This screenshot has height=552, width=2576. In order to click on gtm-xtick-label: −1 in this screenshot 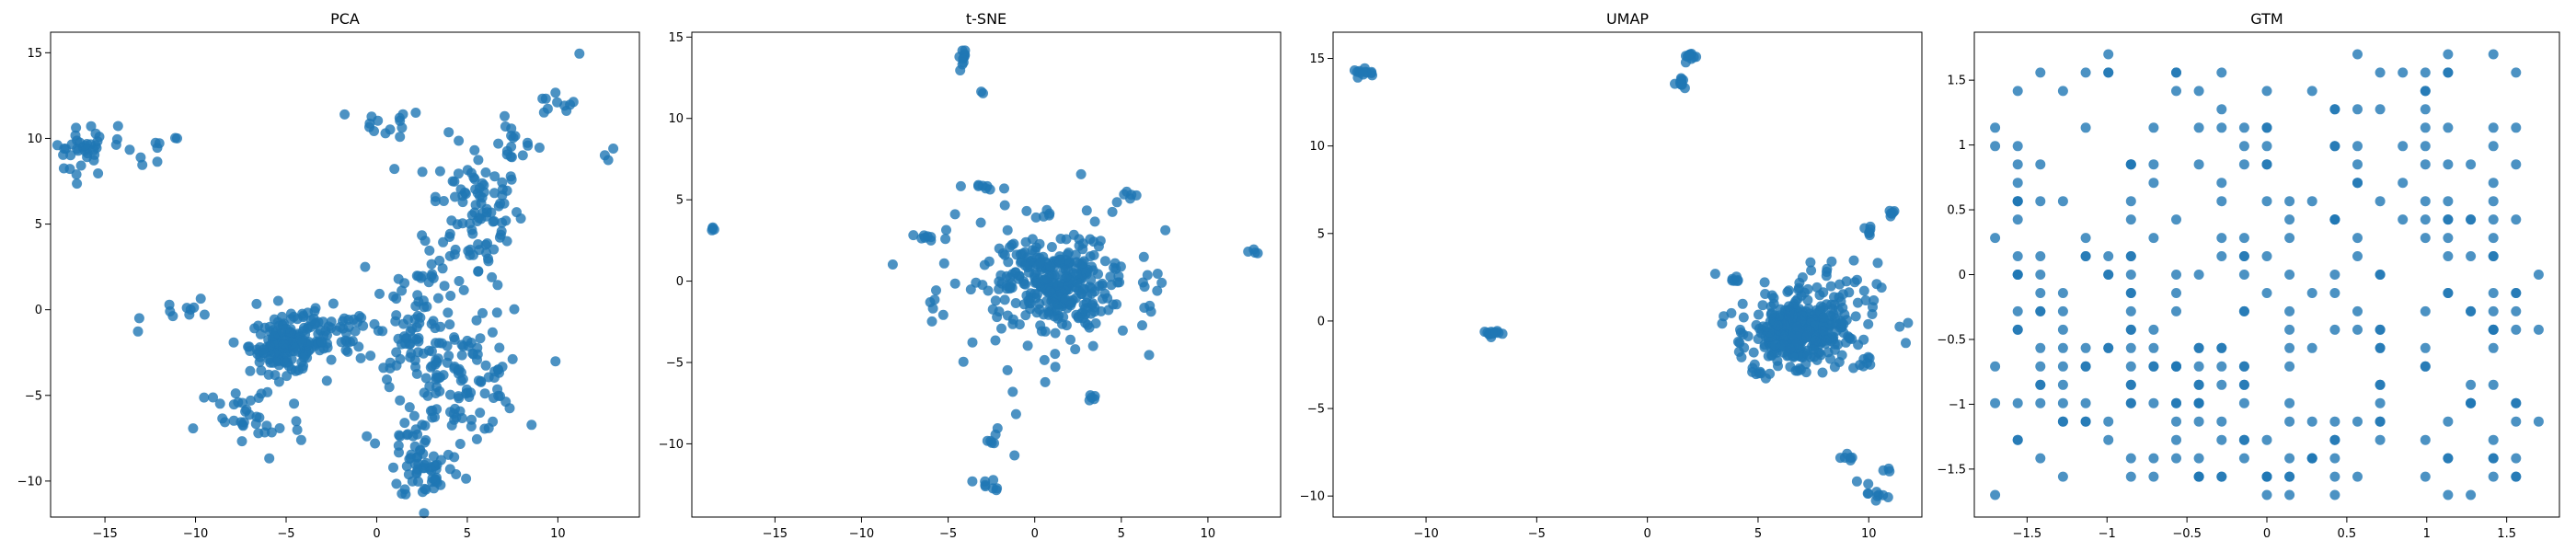, I will do `click(2107, 534)`.